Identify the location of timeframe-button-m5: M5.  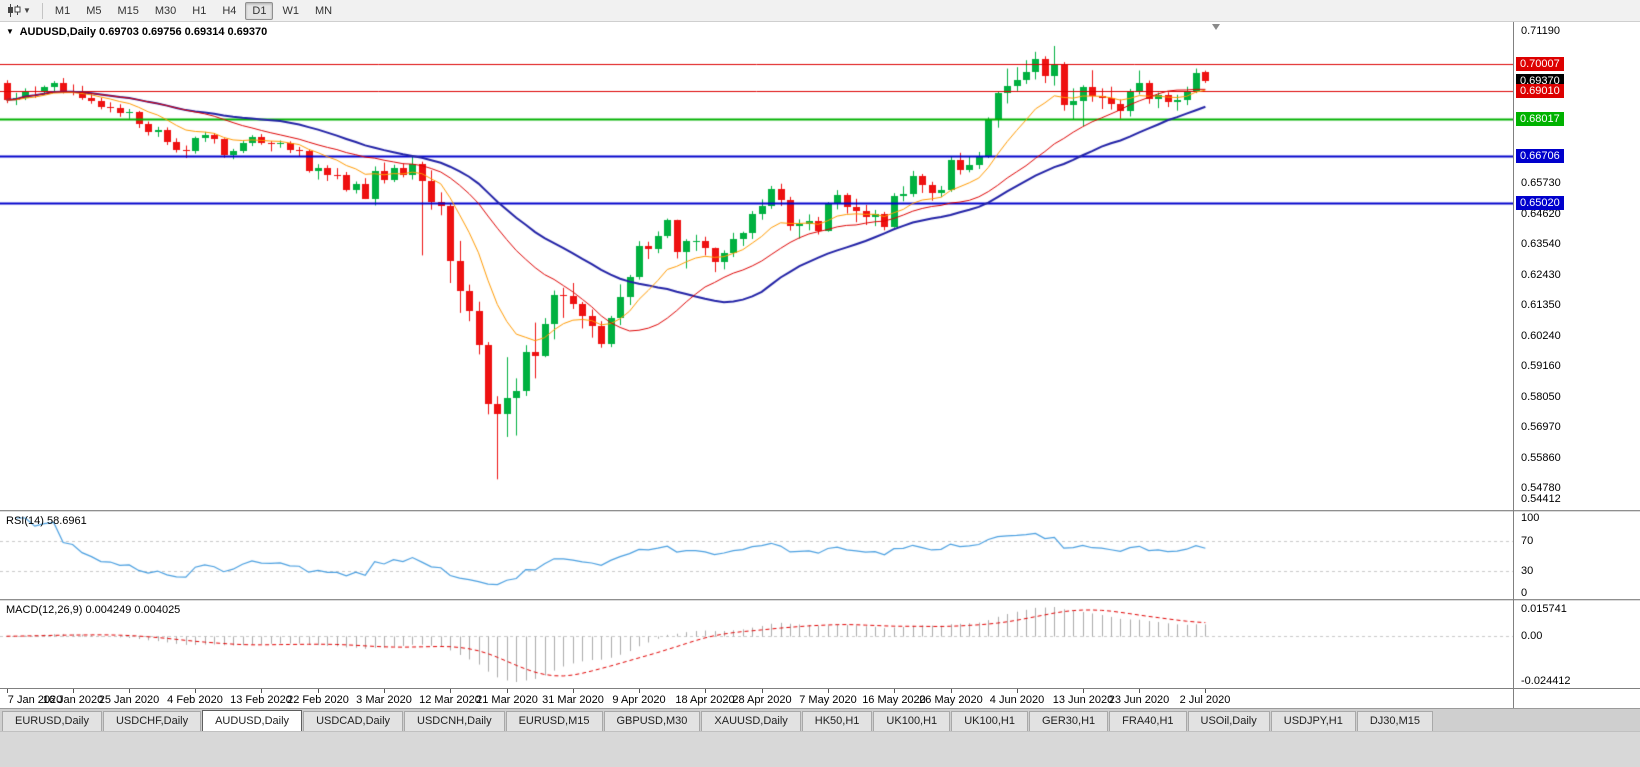
(94, 10).